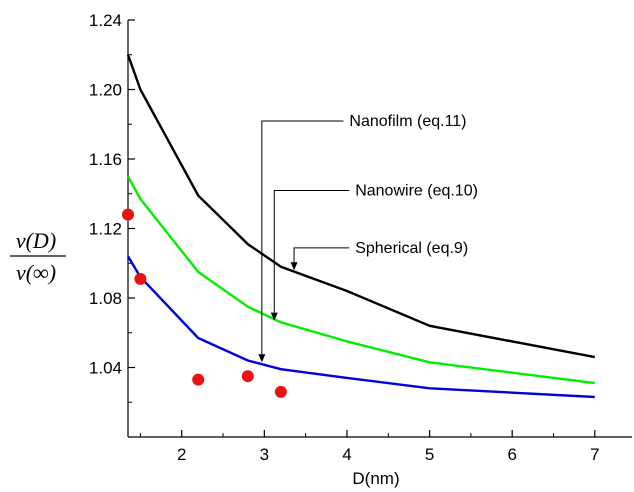 The width and height of the screenshot is (634, 492). What do you see at coordinates (375, 478) in the screenshot?
I see `x-axis-title: D(nm)` at bounding box center [375, 478].